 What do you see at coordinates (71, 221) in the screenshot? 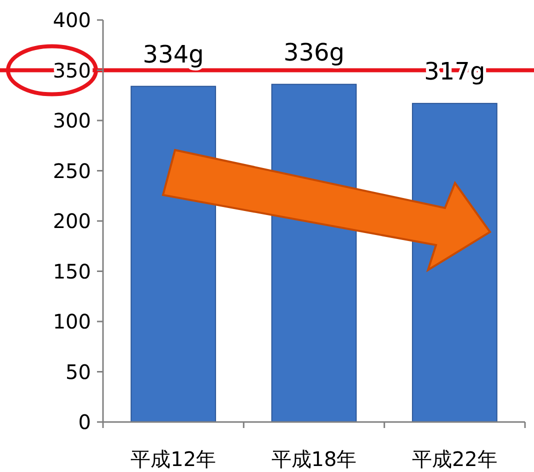
I see `y-tick-label: 200` at bounding box center [71, 221].